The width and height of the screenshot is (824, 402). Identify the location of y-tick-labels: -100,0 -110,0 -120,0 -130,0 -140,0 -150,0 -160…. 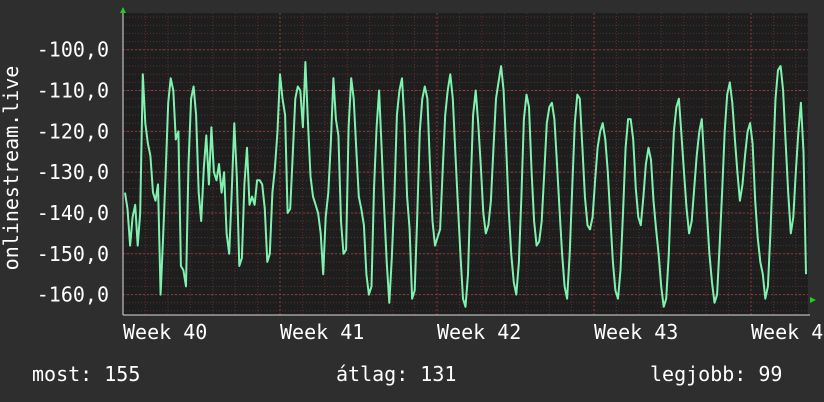
(73, 172).